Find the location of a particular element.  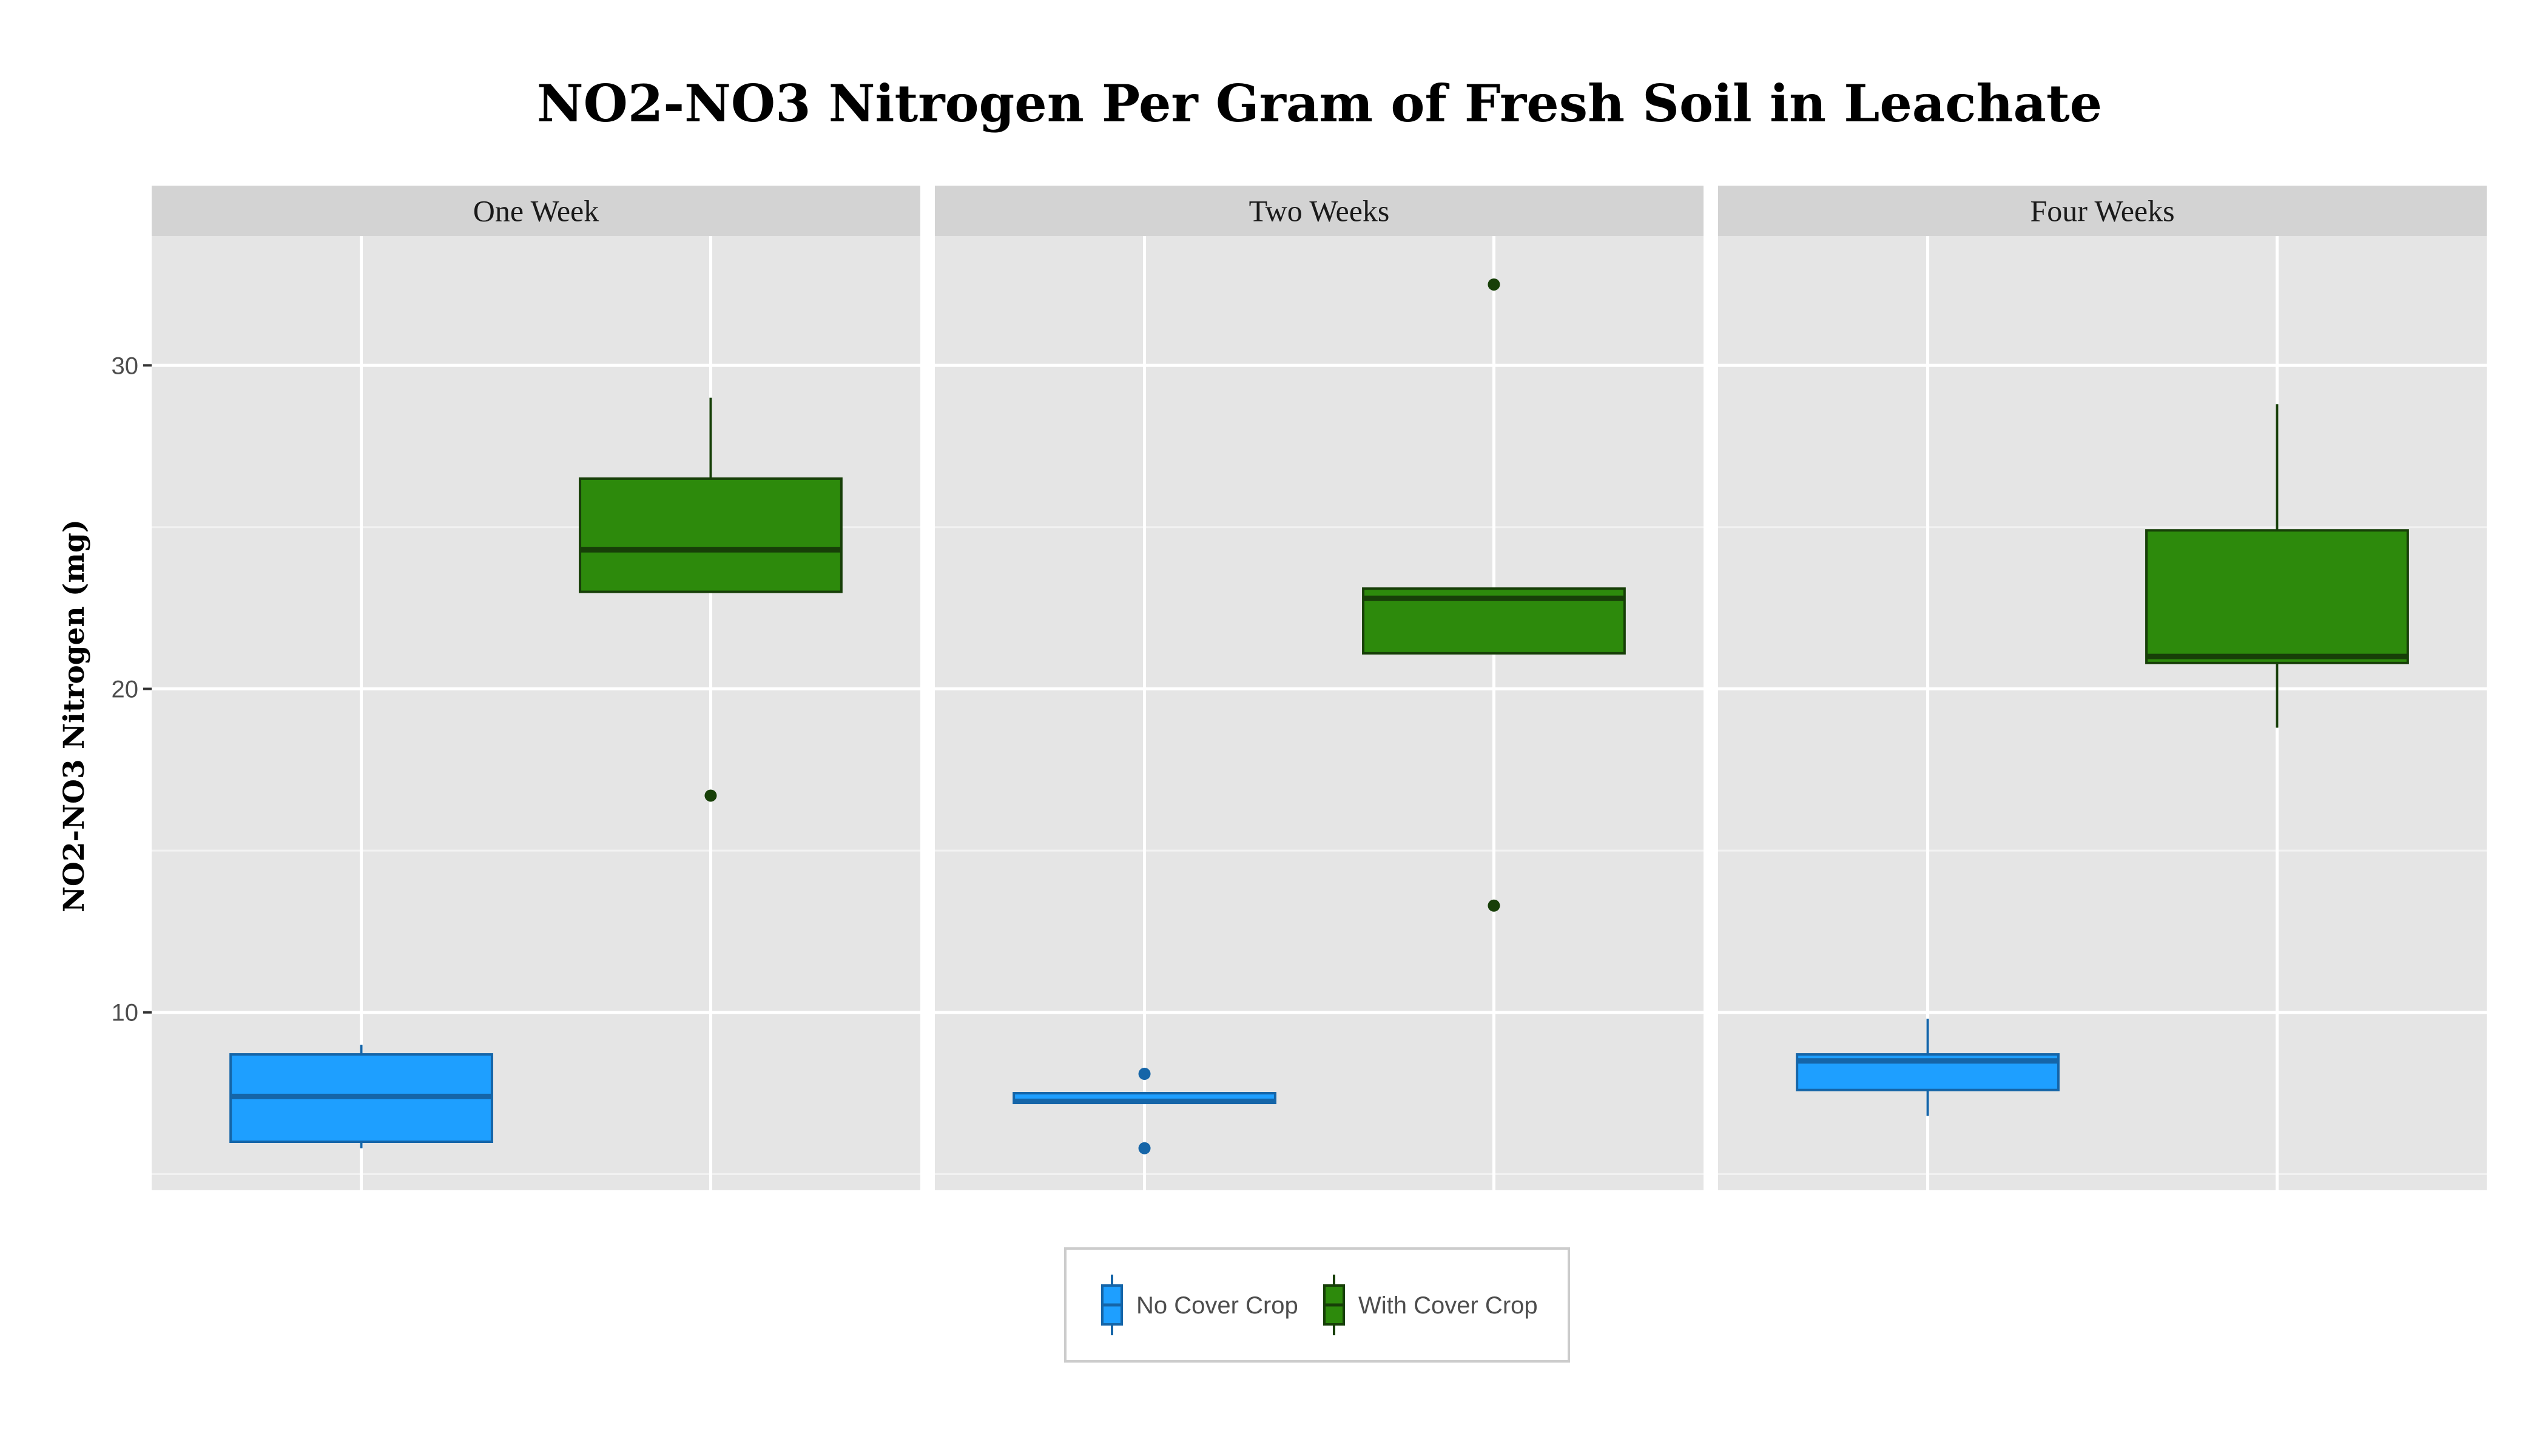

legend-item-no-cover-crop: No Cover Crop is located at coordinates (1199, 1305).